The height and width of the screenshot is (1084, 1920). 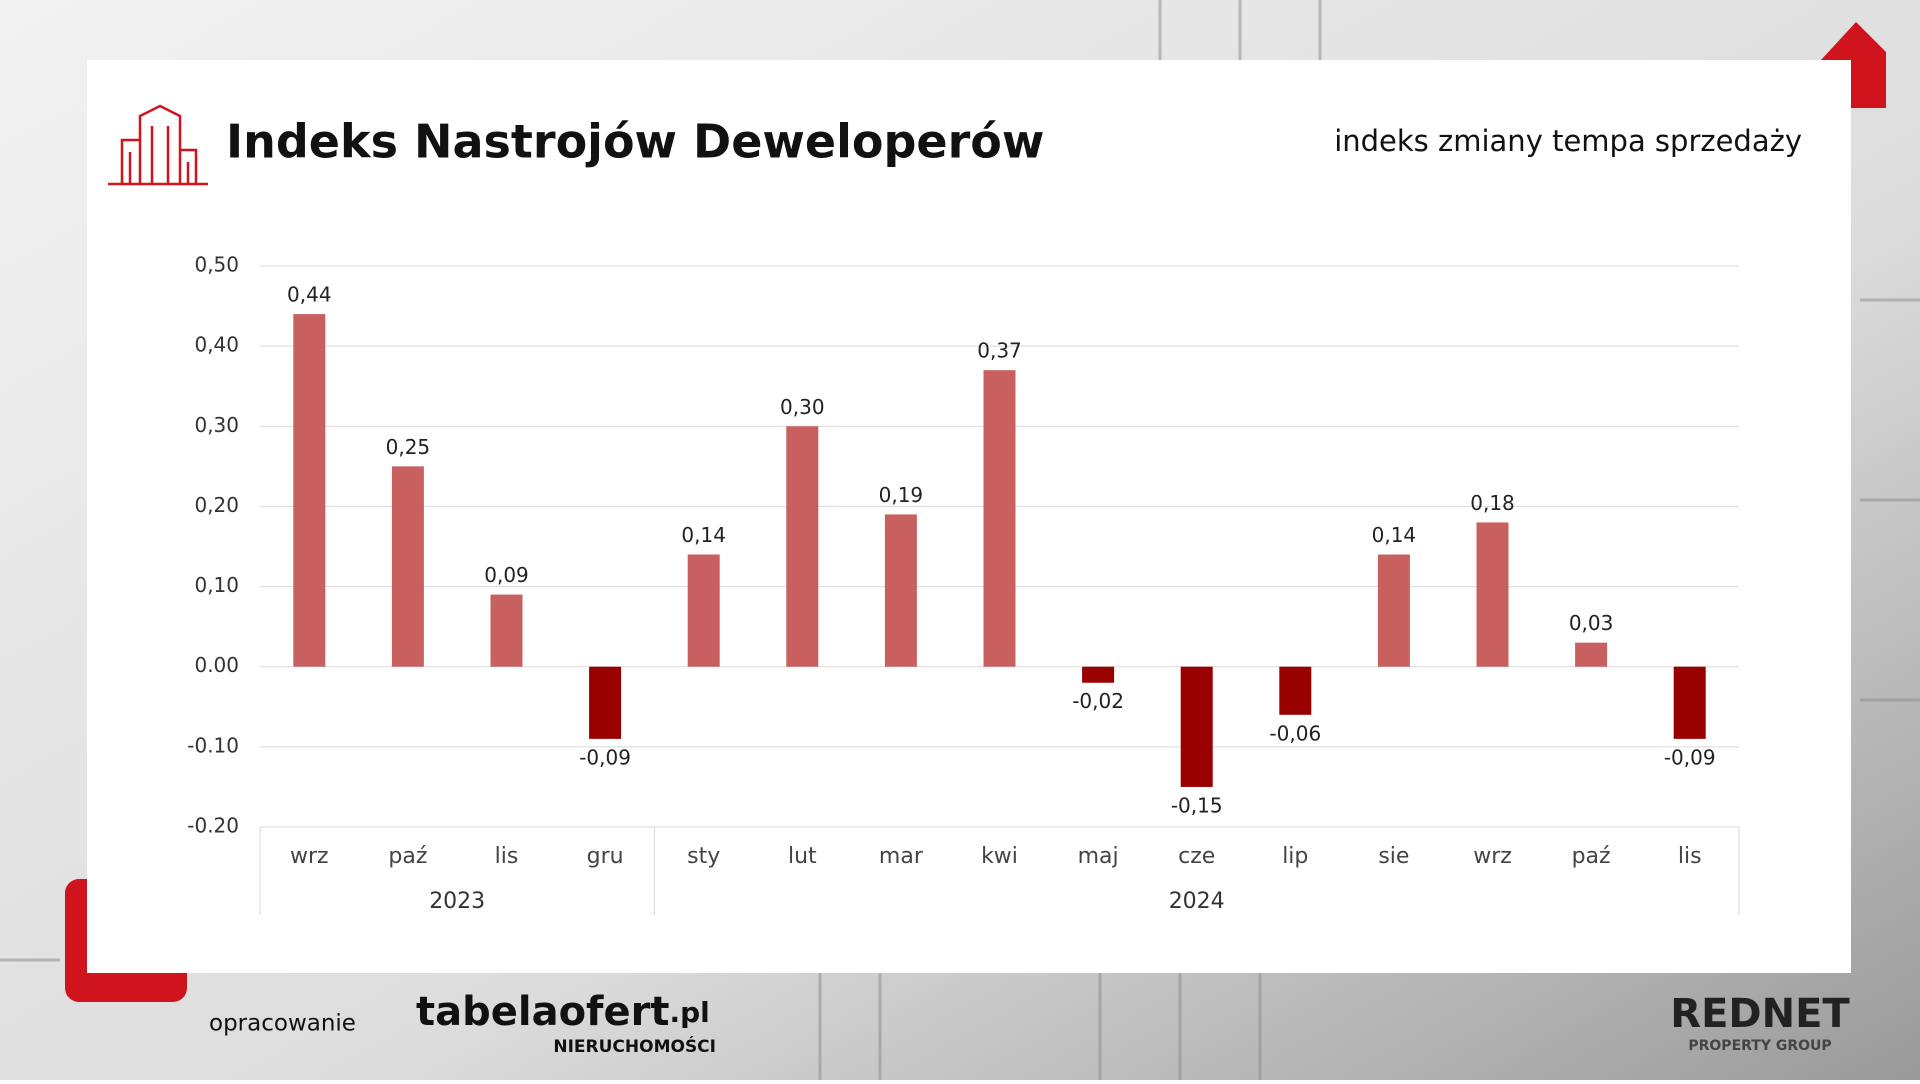 I want to click on logo-left: tabelaofert.pl, so click(x=563, y=1012).